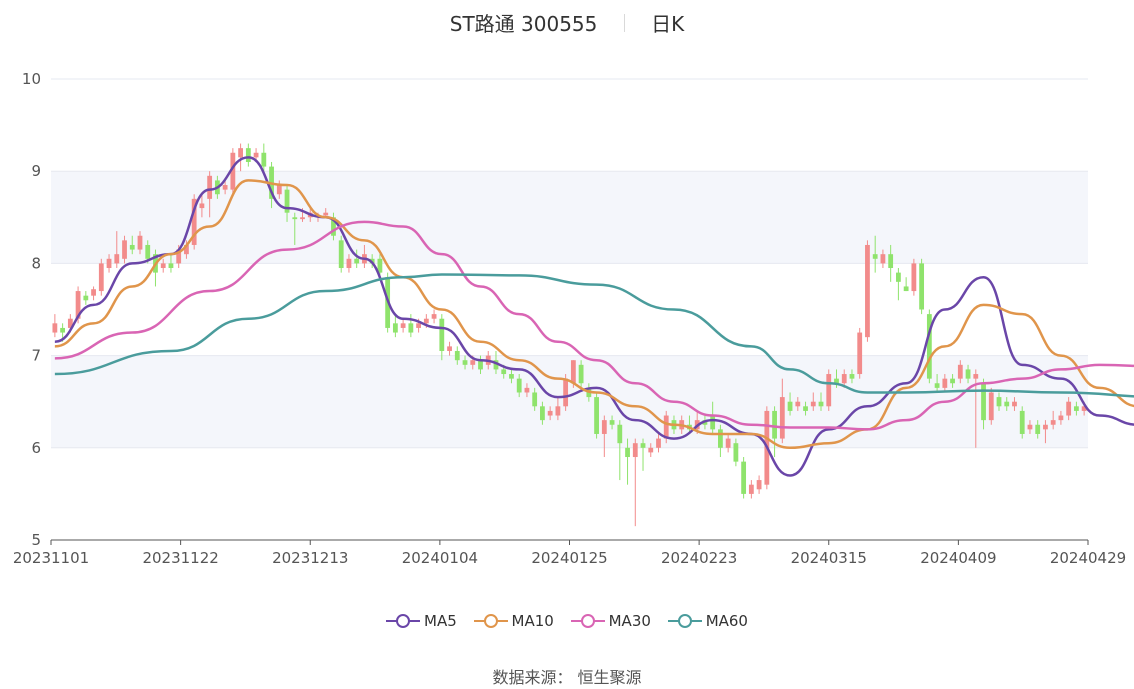  Describe the element at coordinates (610, 621) in the screenshot. I see `legend-item-ma30: MA30` at that location.